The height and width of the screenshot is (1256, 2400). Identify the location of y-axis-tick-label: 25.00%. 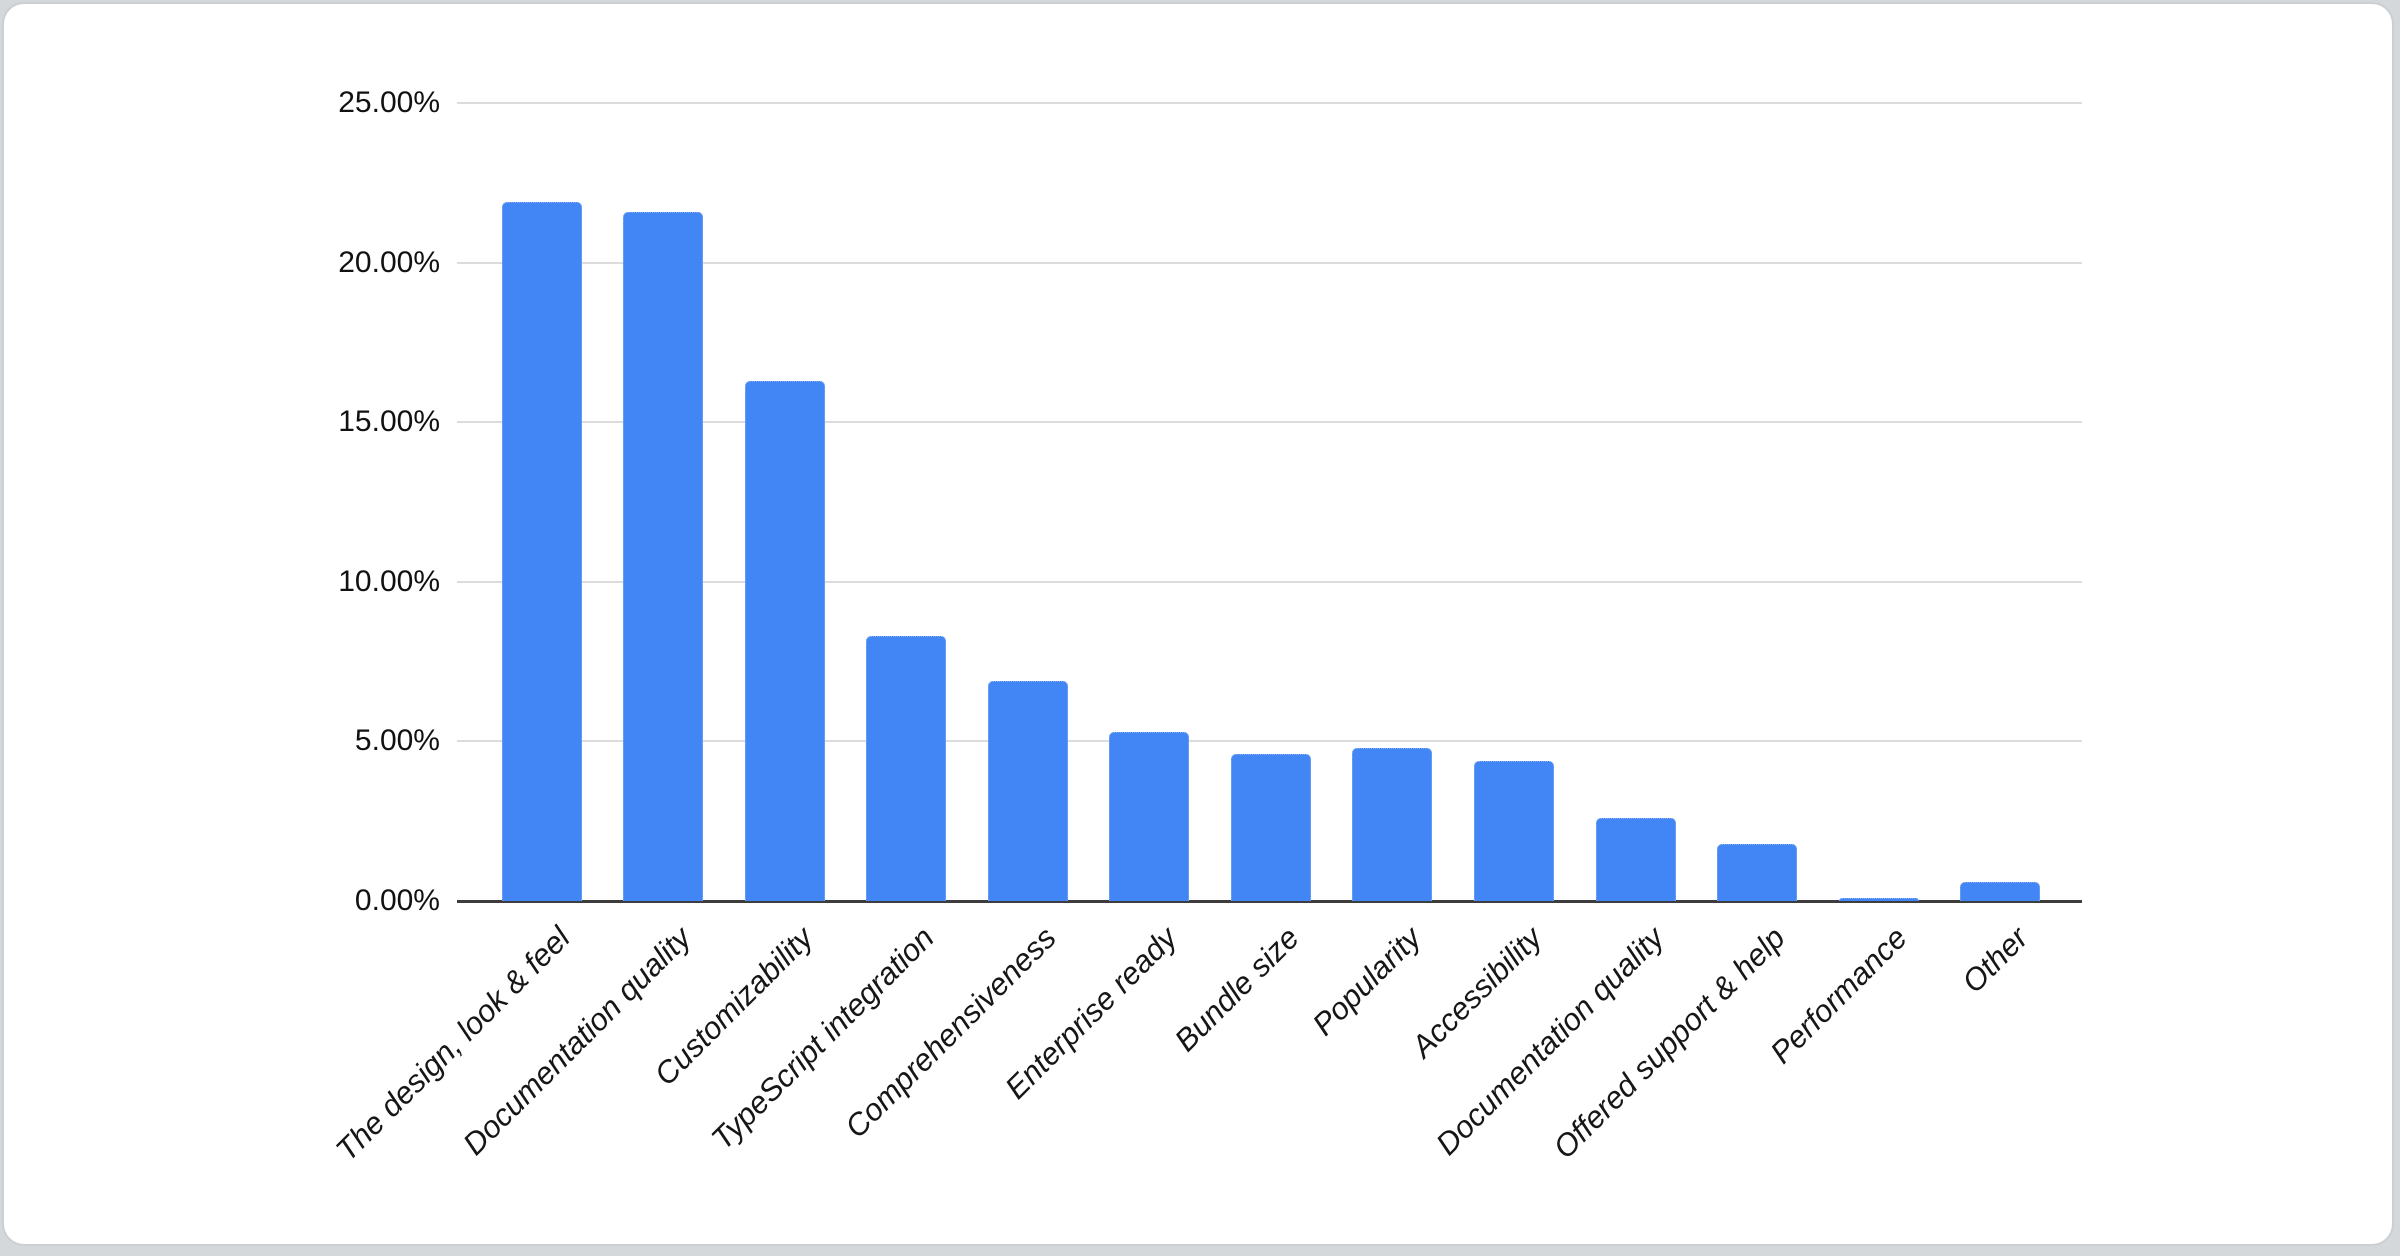
(389, 102).